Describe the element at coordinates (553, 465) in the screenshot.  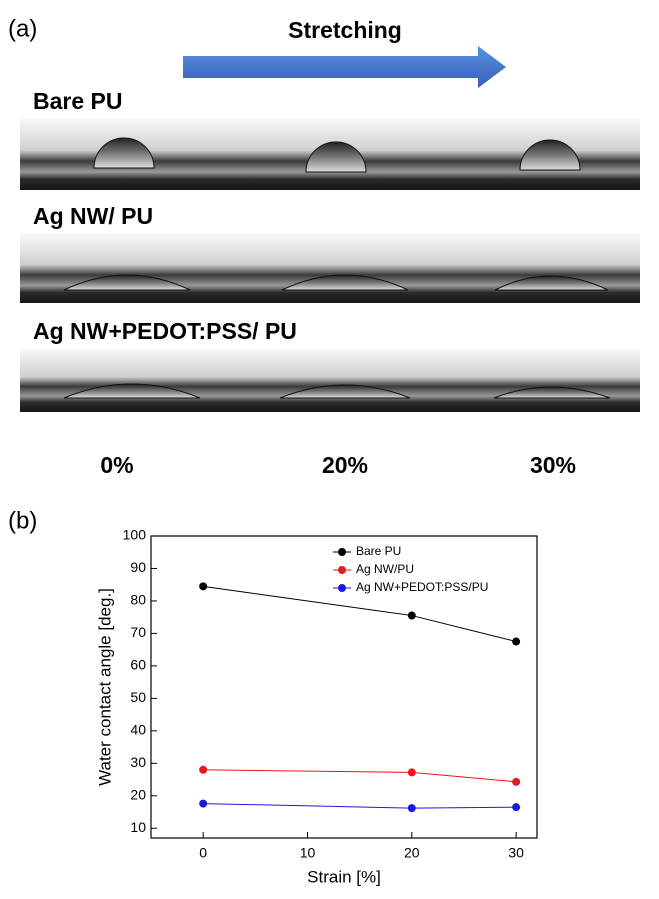
I see `column-label: 30%` at that location.